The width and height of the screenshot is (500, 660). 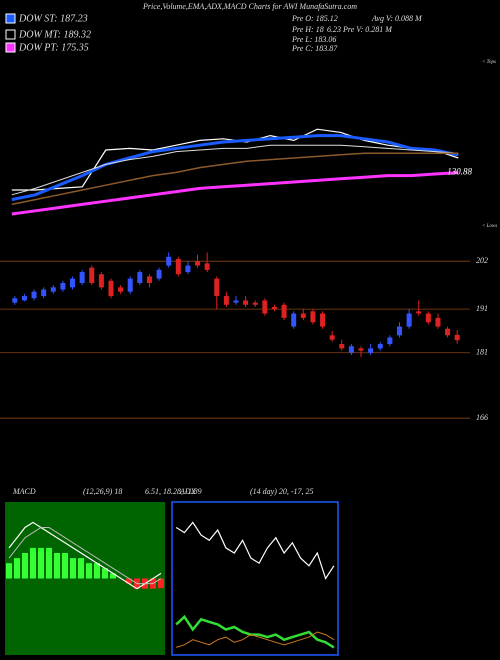 What do you see at coordinates (314, 48) in the screenshot?
I see `info-text: Pre C: 183.87` at bounding box center [314, 48].